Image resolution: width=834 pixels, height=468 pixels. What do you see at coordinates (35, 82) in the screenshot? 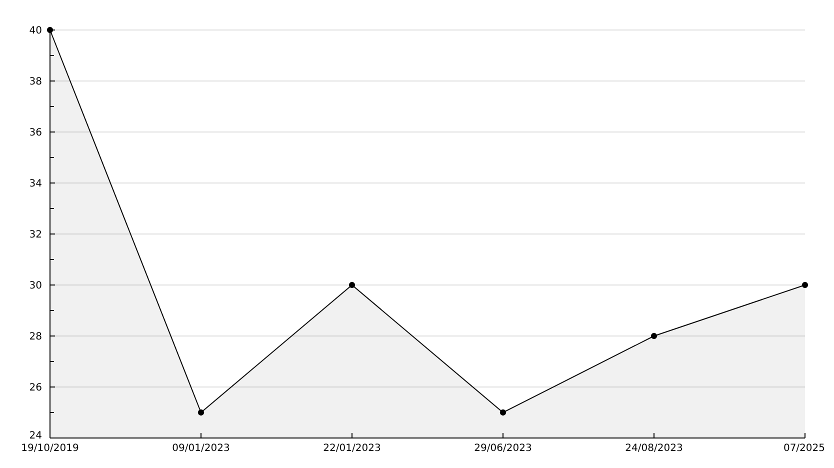
I see `y-tick-label: 38` at bounding box center [35, 82].